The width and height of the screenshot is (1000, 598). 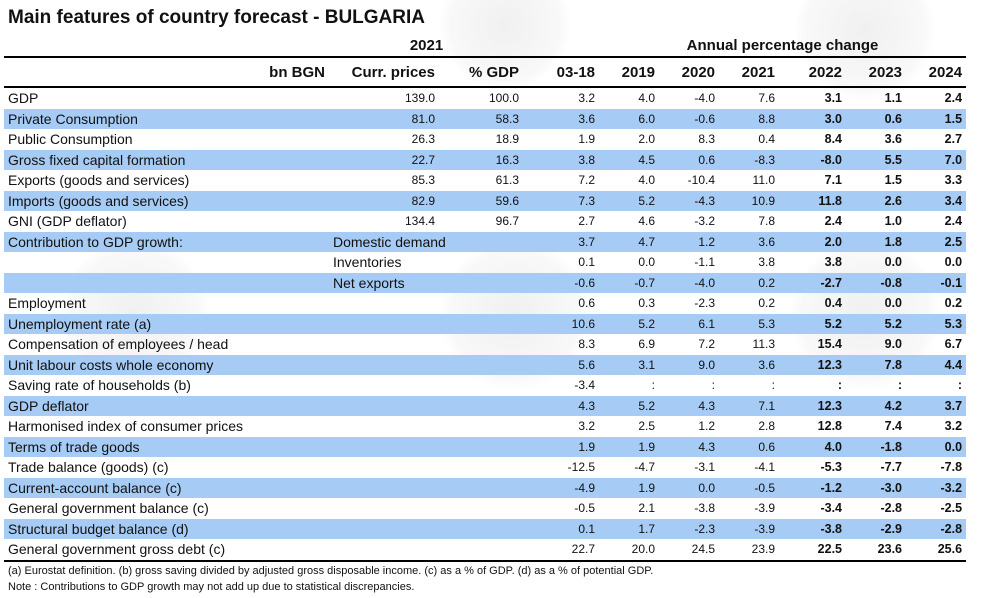 What do you see at coordinates (647, 508) in the screenshot?
I see `value-cell: 2.1` at bounding box center [647, 508].